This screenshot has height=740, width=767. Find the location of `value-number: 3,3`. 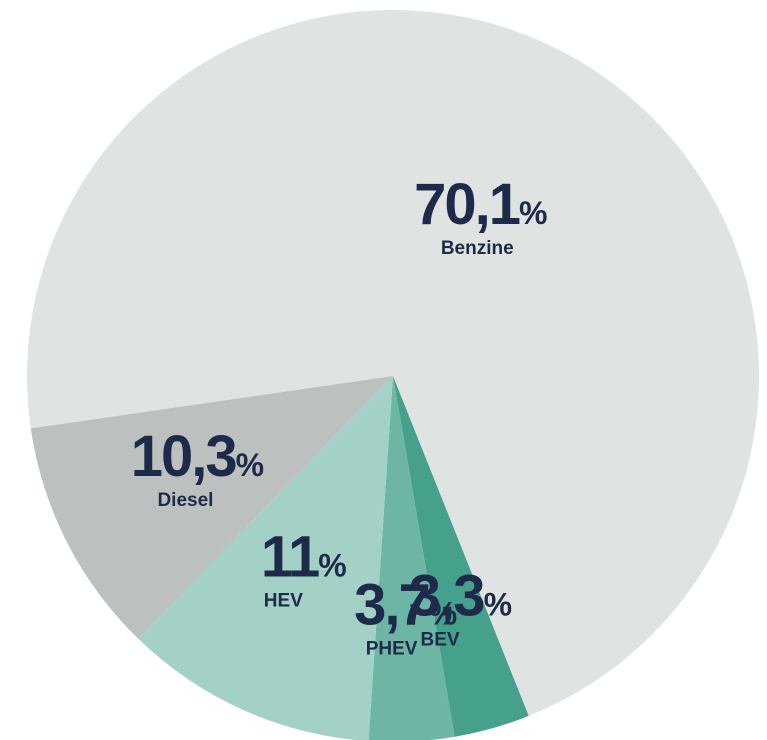

value-number: 3,3 is located at coordinates (446, 596).